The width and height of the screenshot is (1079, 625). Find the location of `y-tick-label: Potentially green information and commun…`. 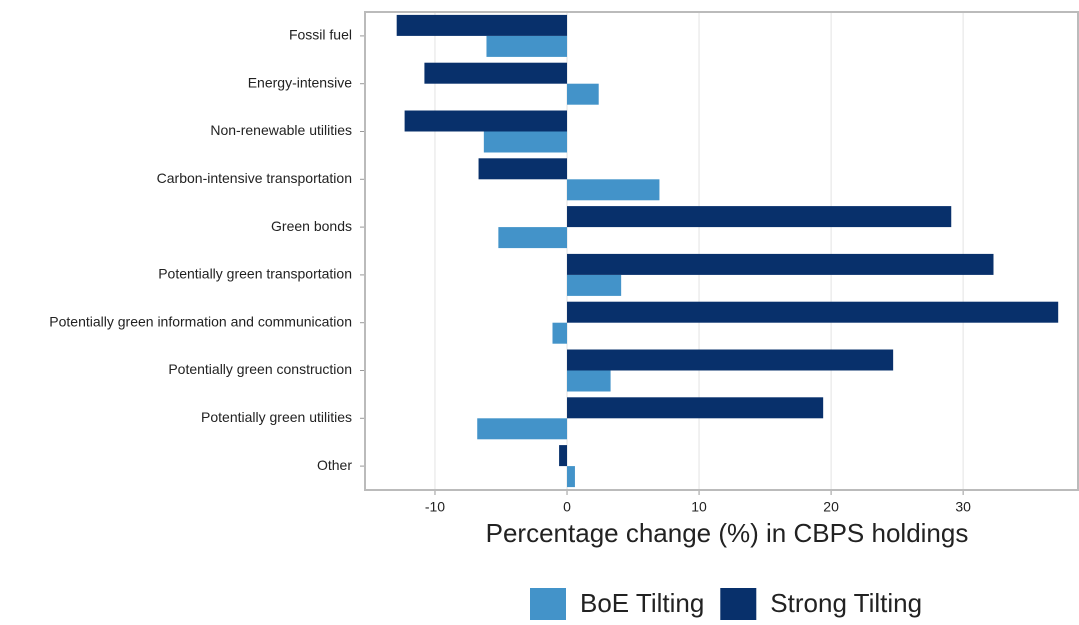

y-tick-label: Potentially green information and commun… is located at coordinates (200, 321).